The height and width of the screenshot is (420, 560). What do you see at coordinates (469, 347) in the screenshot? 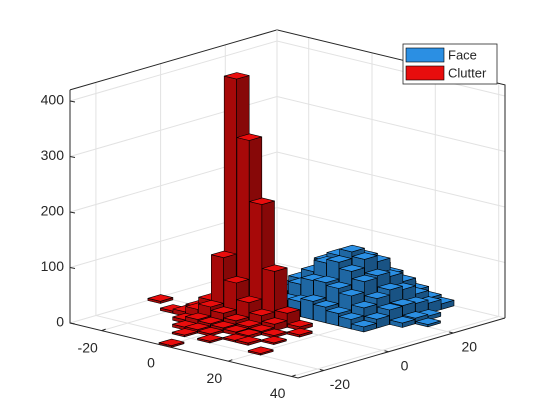
I see `y-tick-label: 20` at bounding box center [469, 347].